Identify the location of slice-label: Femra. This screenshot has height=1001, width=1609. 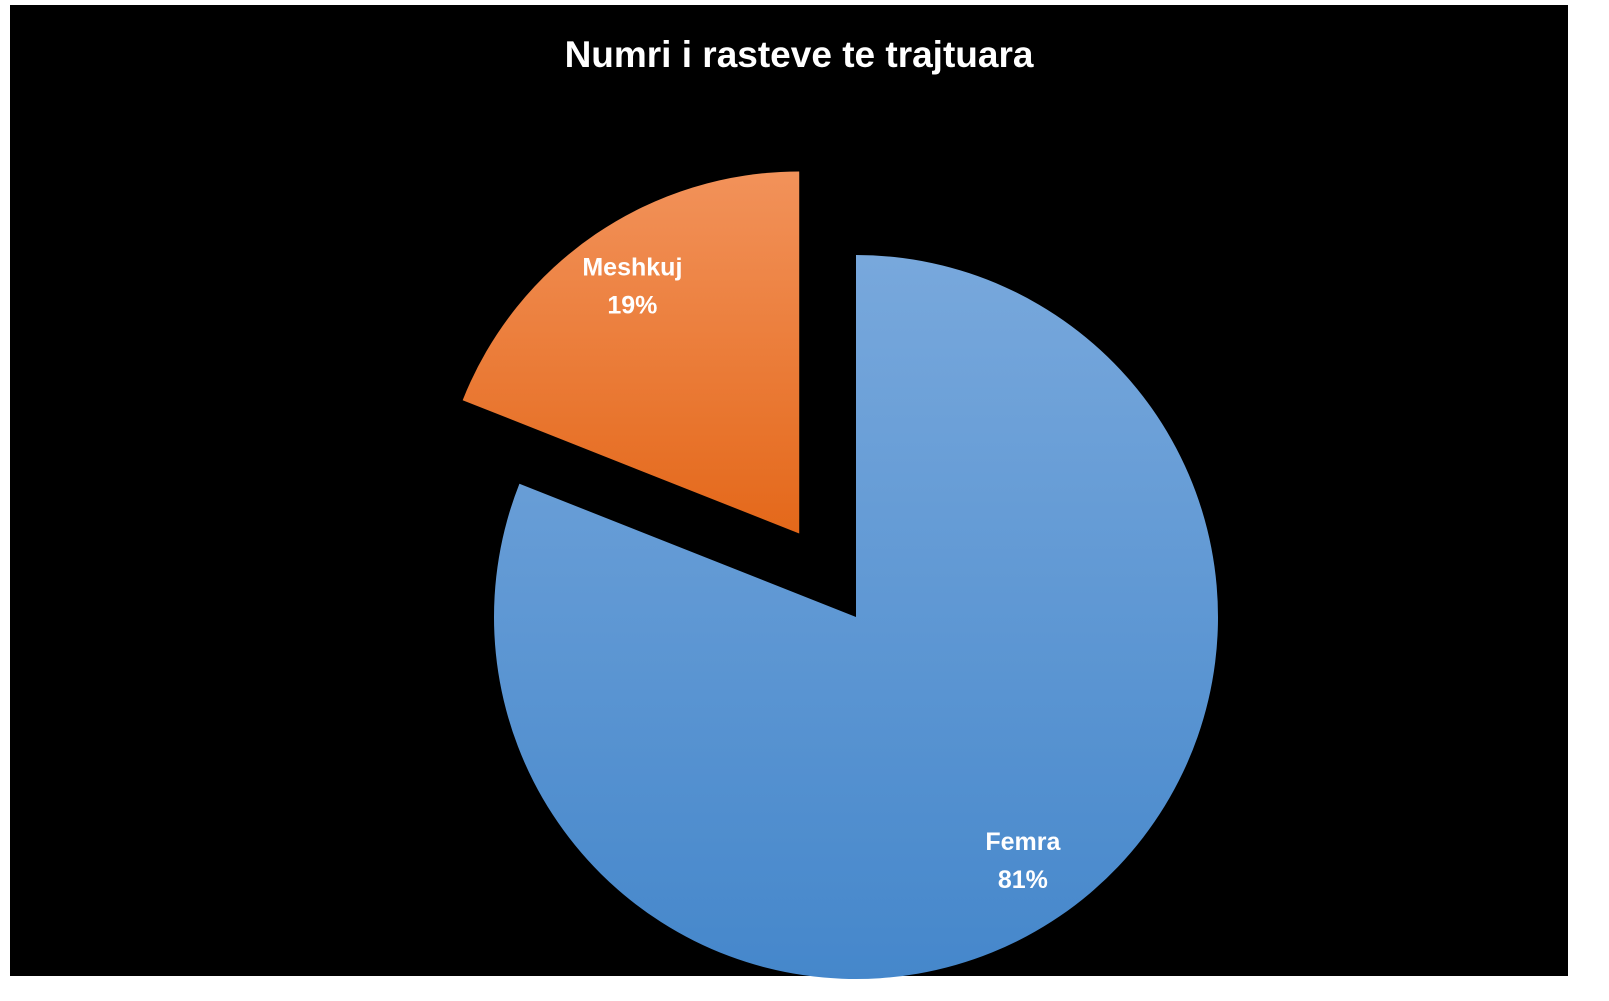
(1023, 842).